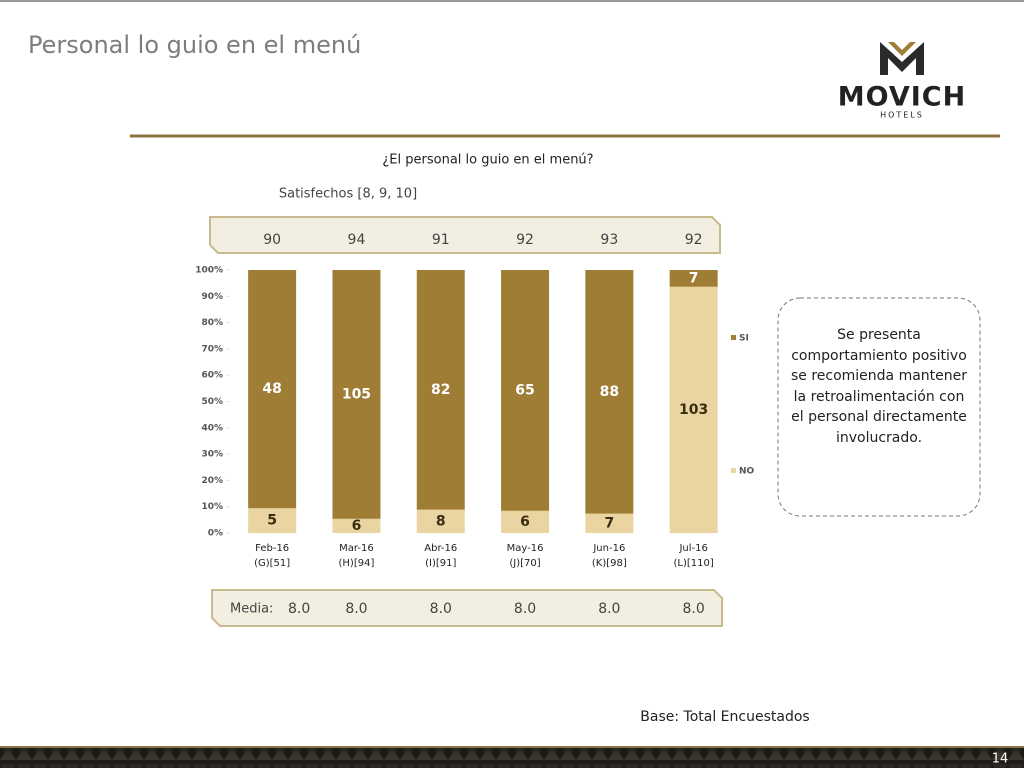 The width and height of the screenshot is (1024, 768). I want to click on footer-strip, so click(512, 758).